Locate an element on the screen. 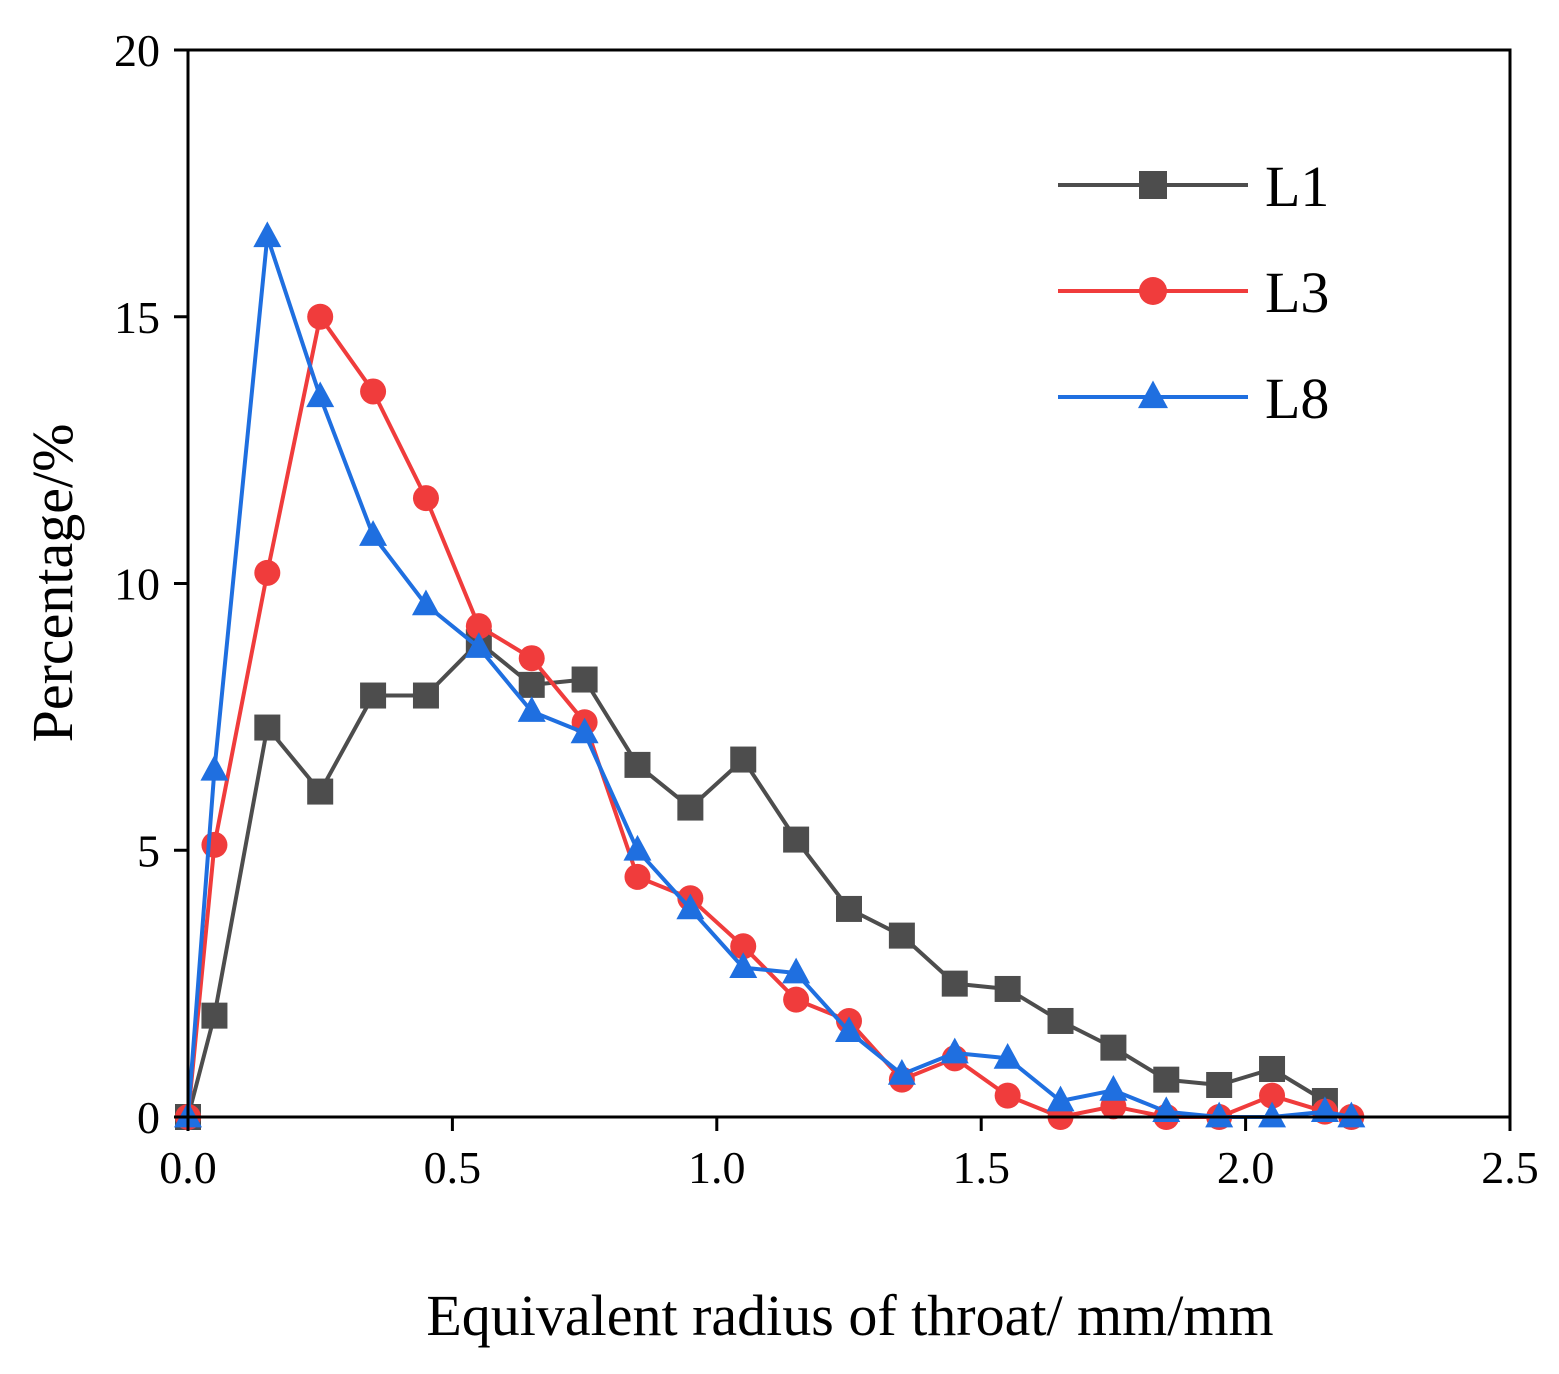 This screenshot has height=1374, width=1559. x-tick-label: 1.0 is located at coordinates (717, 1167).